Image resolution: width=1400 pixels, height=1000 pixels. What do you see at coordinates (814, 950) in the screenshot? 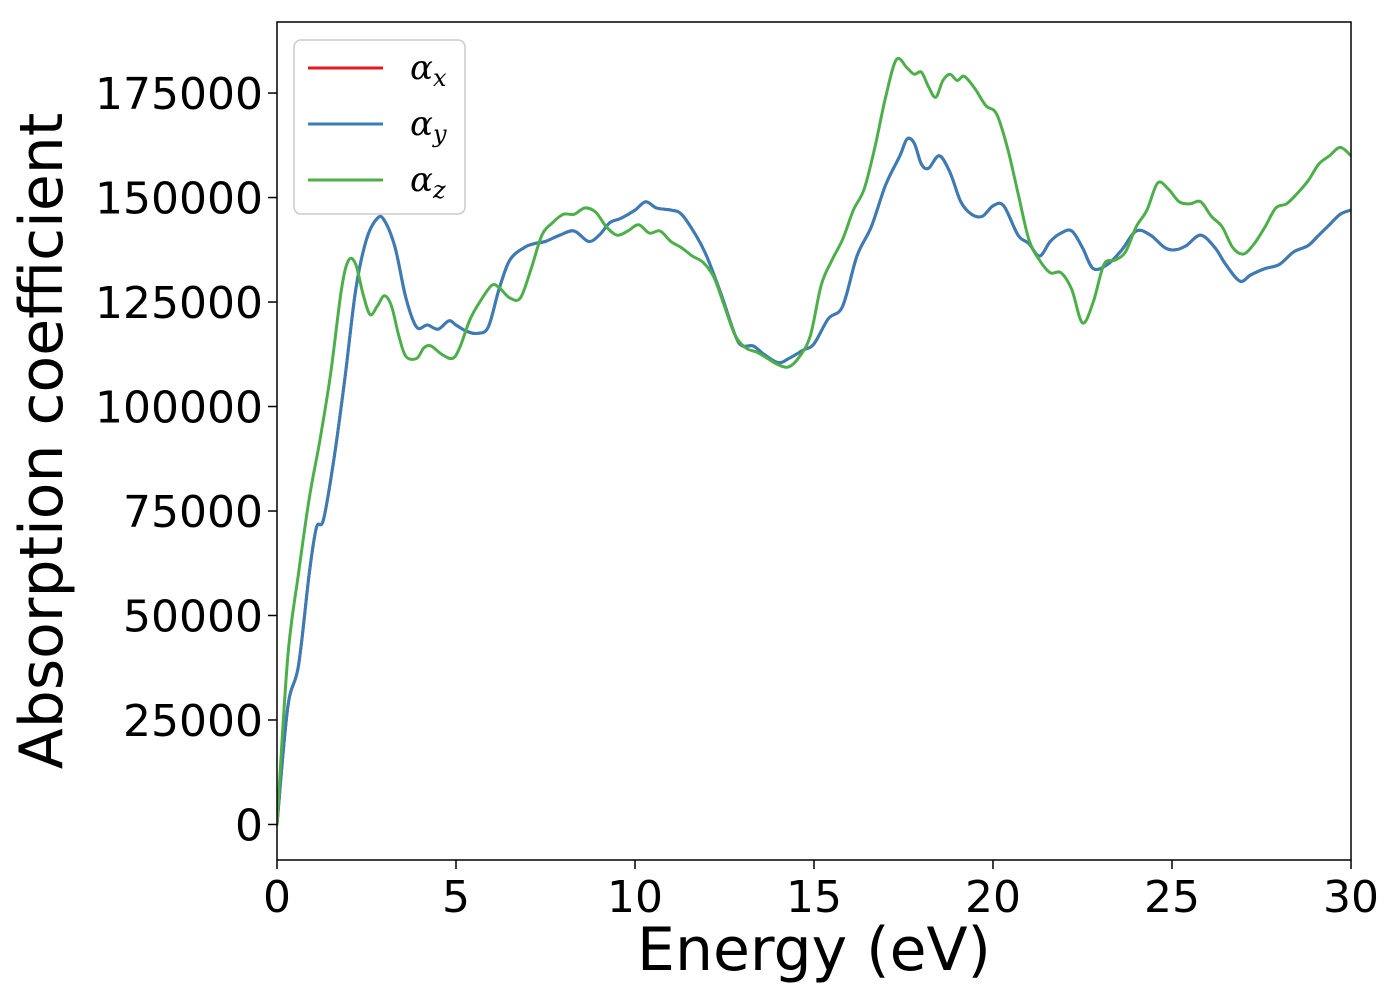
I see `x-axis-title: Energy (eV)` at bounding box center [814, 950].